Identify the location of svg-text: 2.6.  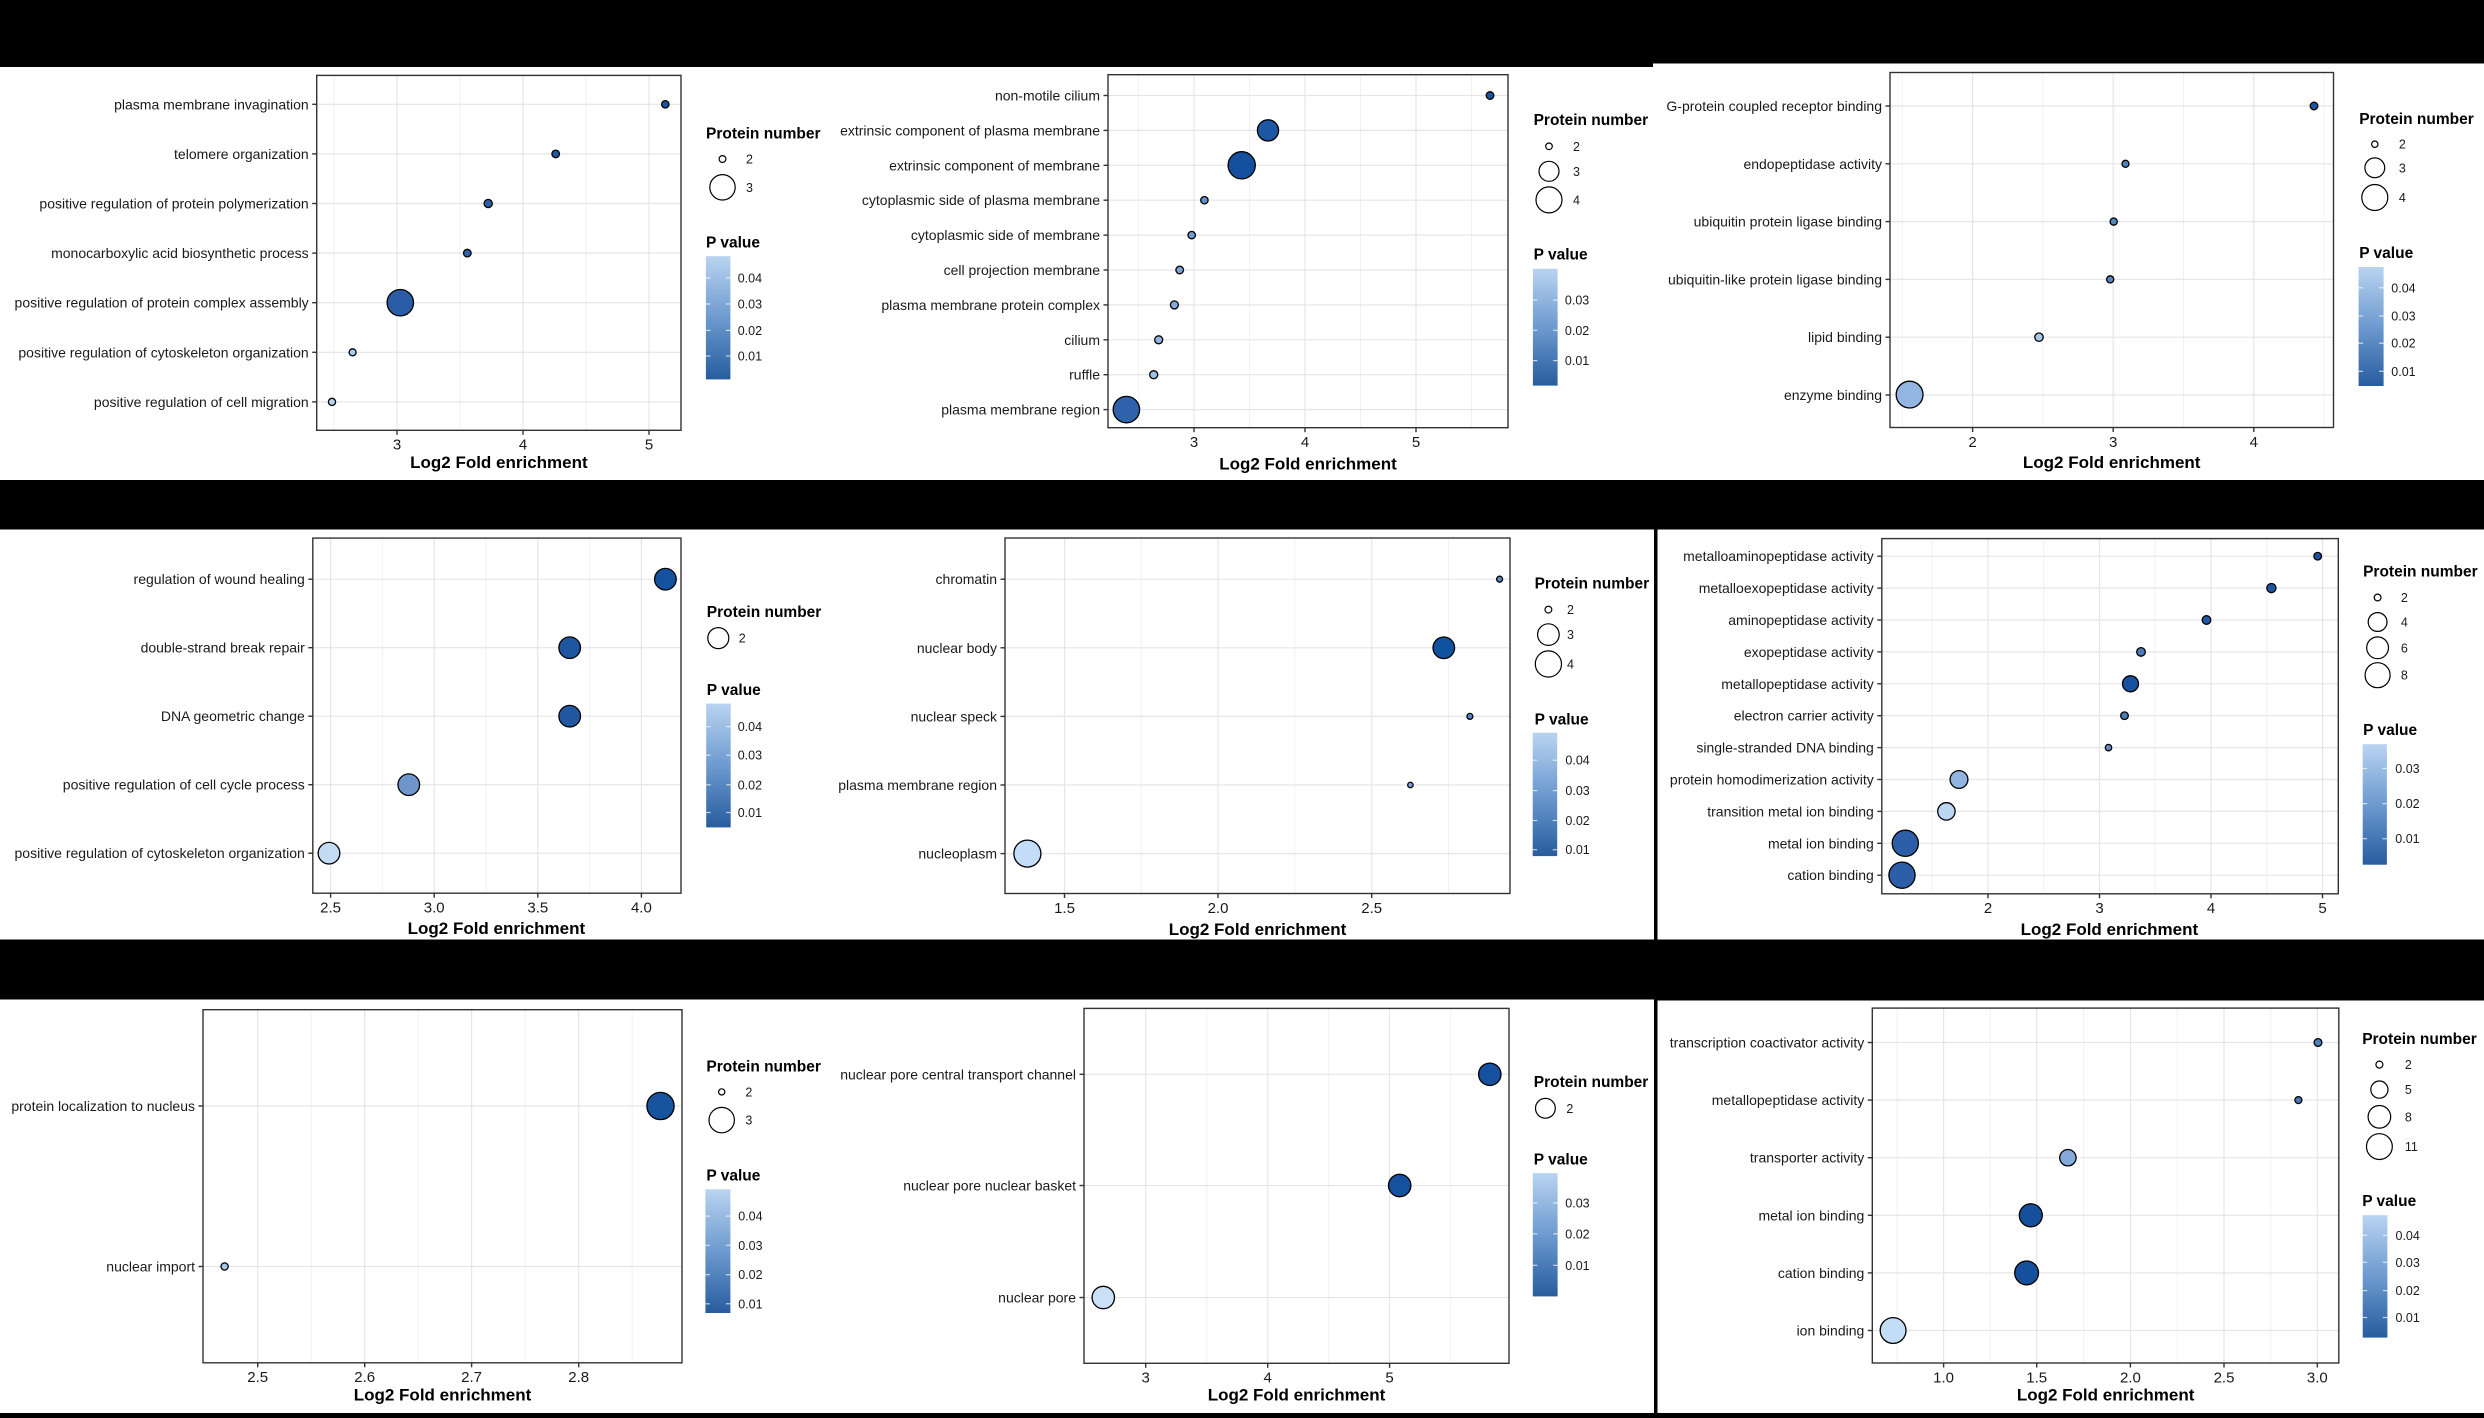
(364, 1377).